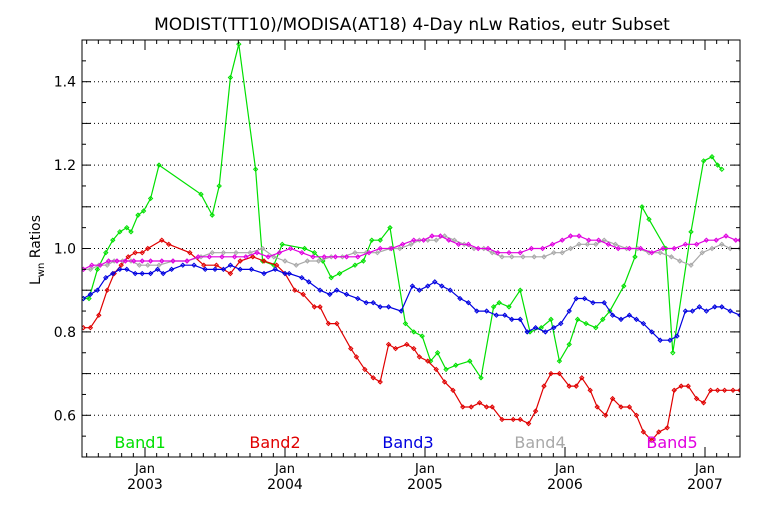  I want to click on legend: Band1 Band2 Band3 Band4 Band5, so click(405, 442).